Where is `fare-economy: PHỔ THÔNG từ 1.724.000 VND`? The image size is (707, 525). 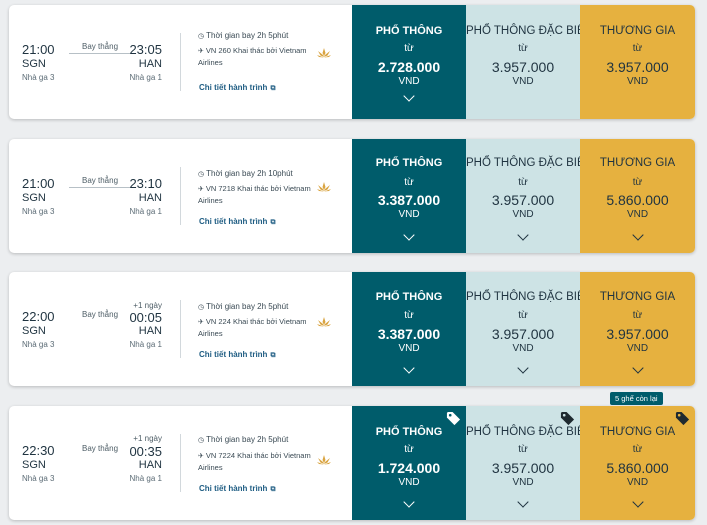 fare-economy: PHỔ THÔNG từ 1.724.000 VND is located at coordinates (409, 463).